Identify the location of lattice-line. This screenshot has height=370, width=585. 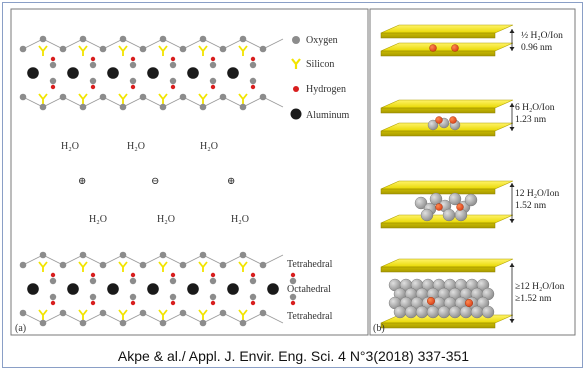
(153, 102).